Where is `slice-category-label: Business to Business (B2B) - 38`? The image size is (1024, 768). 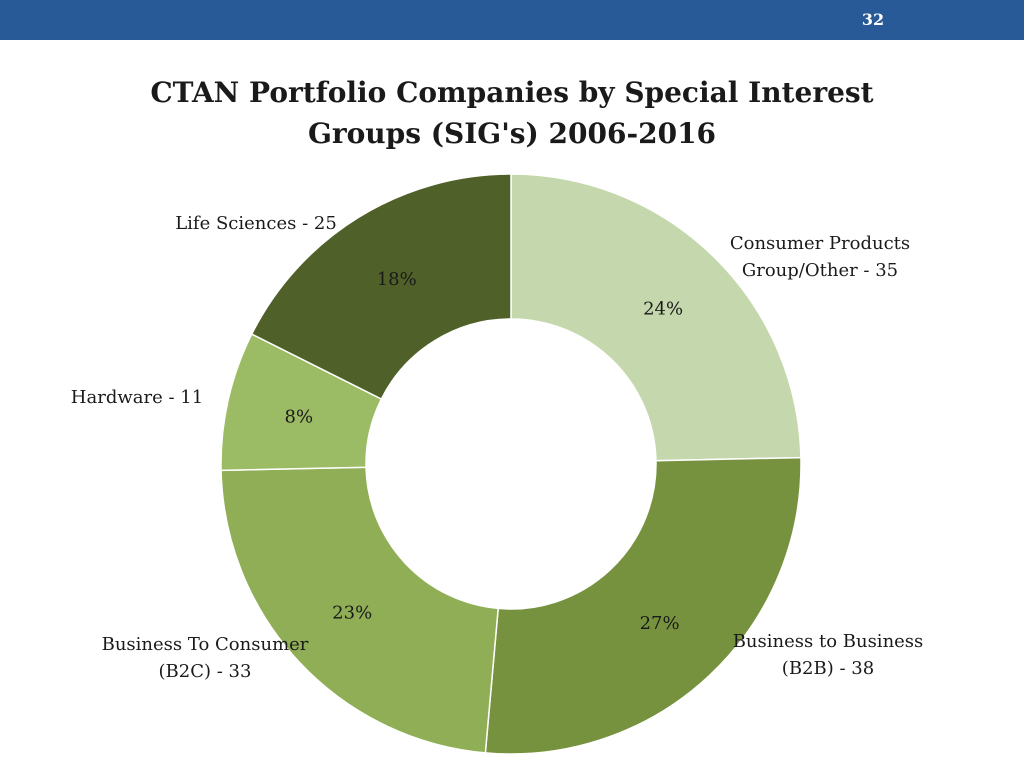
slice-category-label: Business to Business (B2B) - 38 is located at coordinates (828, 655).